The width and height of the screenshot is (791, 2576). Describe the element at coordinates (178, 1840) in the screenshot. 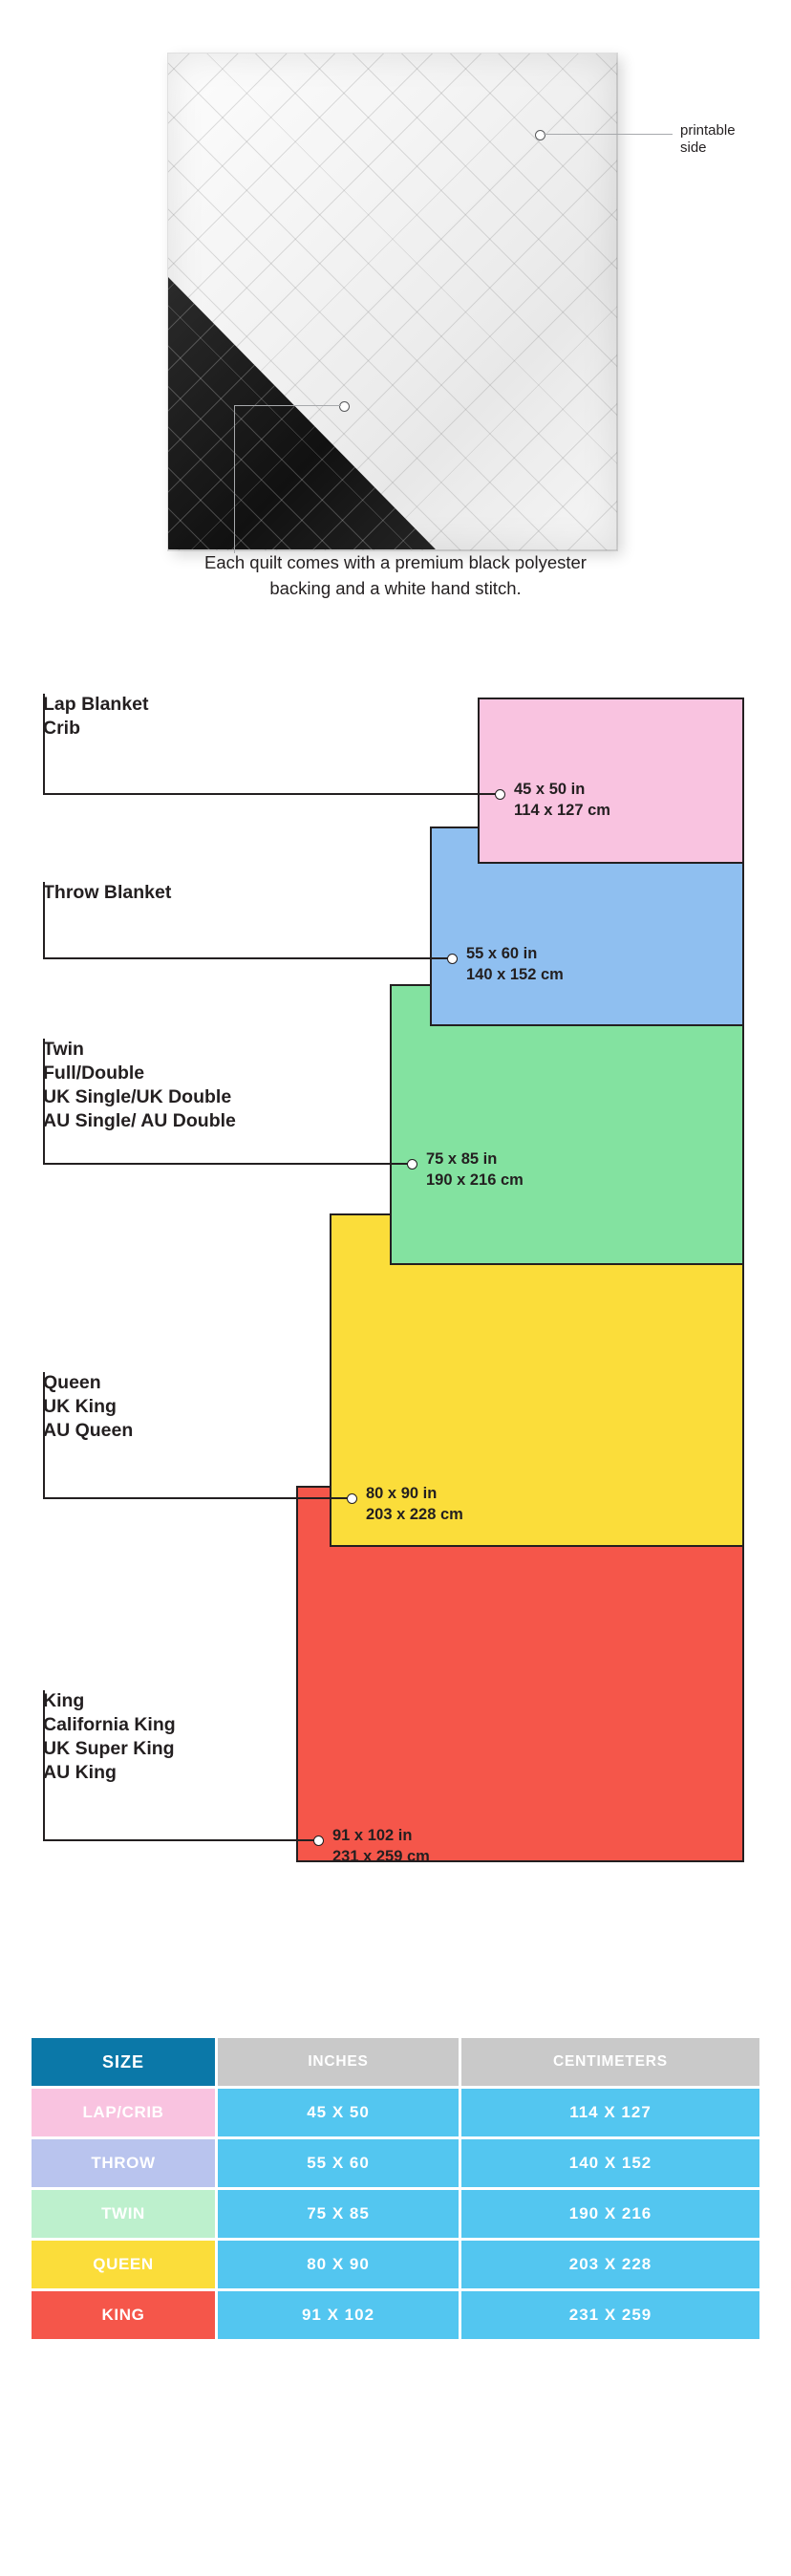

I see `size-leader-horizontal-king` at that location.